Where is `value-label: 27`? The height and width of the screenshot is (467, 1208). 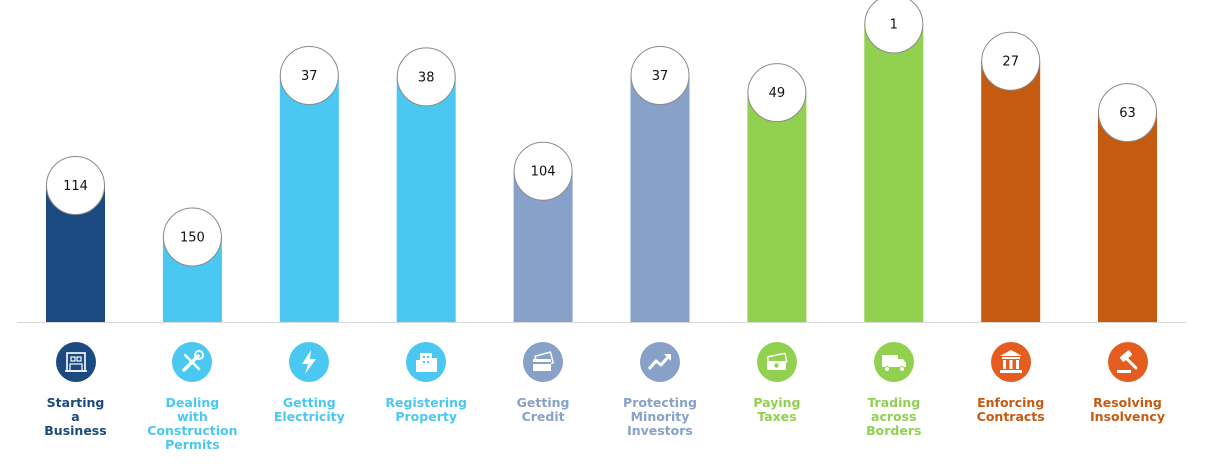 value-label: 27 is located at coordinates (1010, 62).